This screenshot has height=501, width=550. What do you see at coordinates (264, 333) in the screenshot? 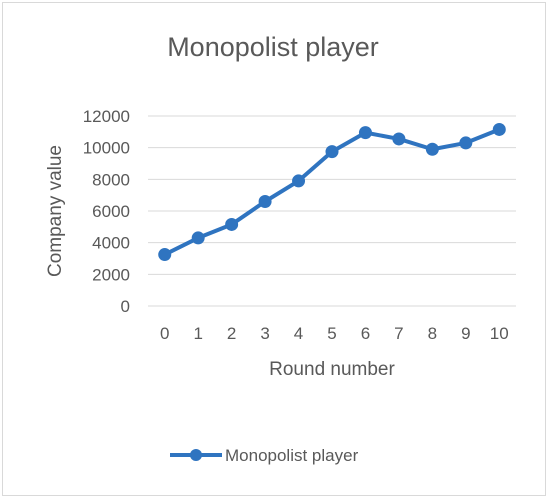
I see `x-tick-label: 3` at bounding box center [264, 333].